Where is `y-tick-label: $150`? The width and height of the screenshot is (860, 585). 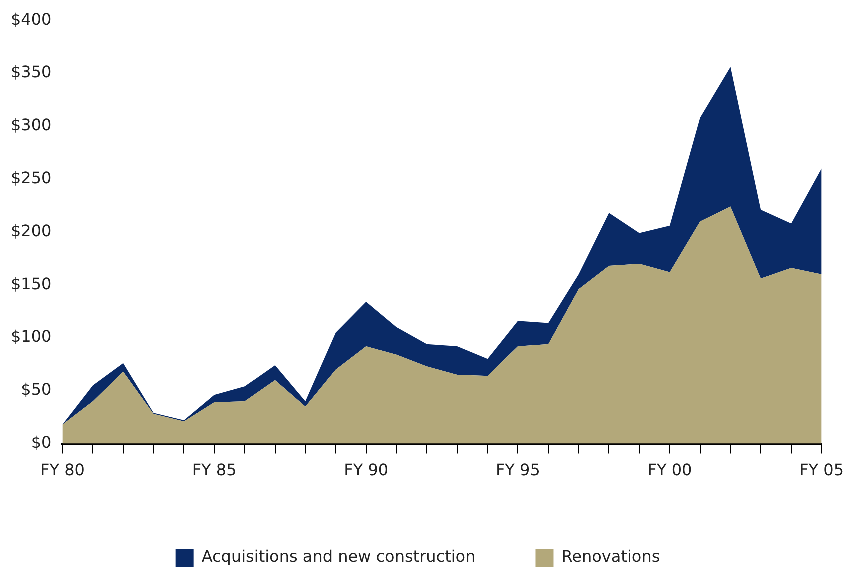 y-tick-label: $150 is located at coordinates (31, 284).